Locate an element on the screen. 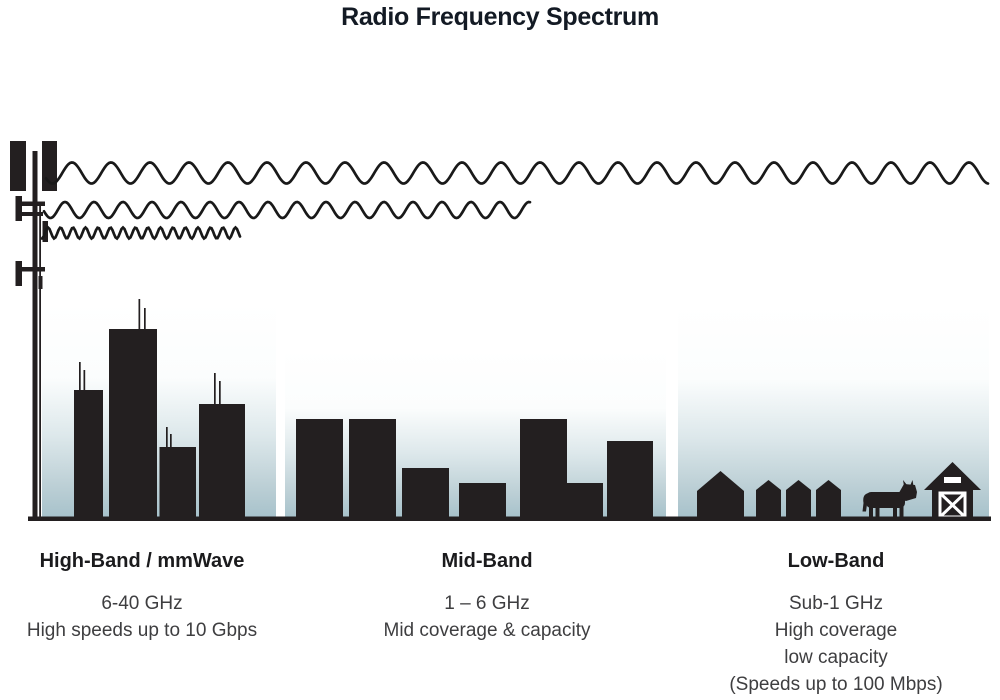 This screenshot has width=1000, height=700. low-band-description: (Speeds up to 100 Mbps) is located at coordinates (836, 684).